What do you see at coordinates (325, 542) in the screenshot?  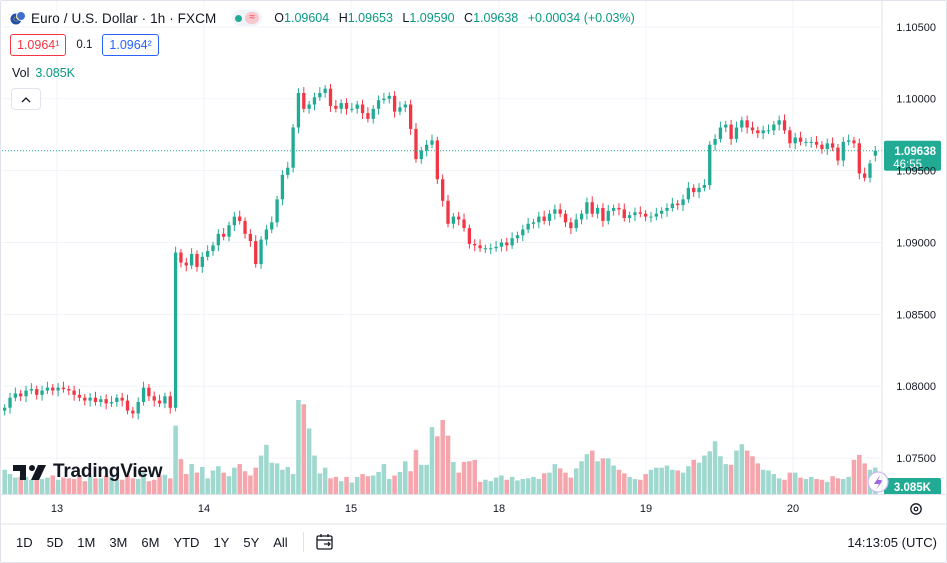 I see `calendar-goto-icon` at bounding box center [325, 542].